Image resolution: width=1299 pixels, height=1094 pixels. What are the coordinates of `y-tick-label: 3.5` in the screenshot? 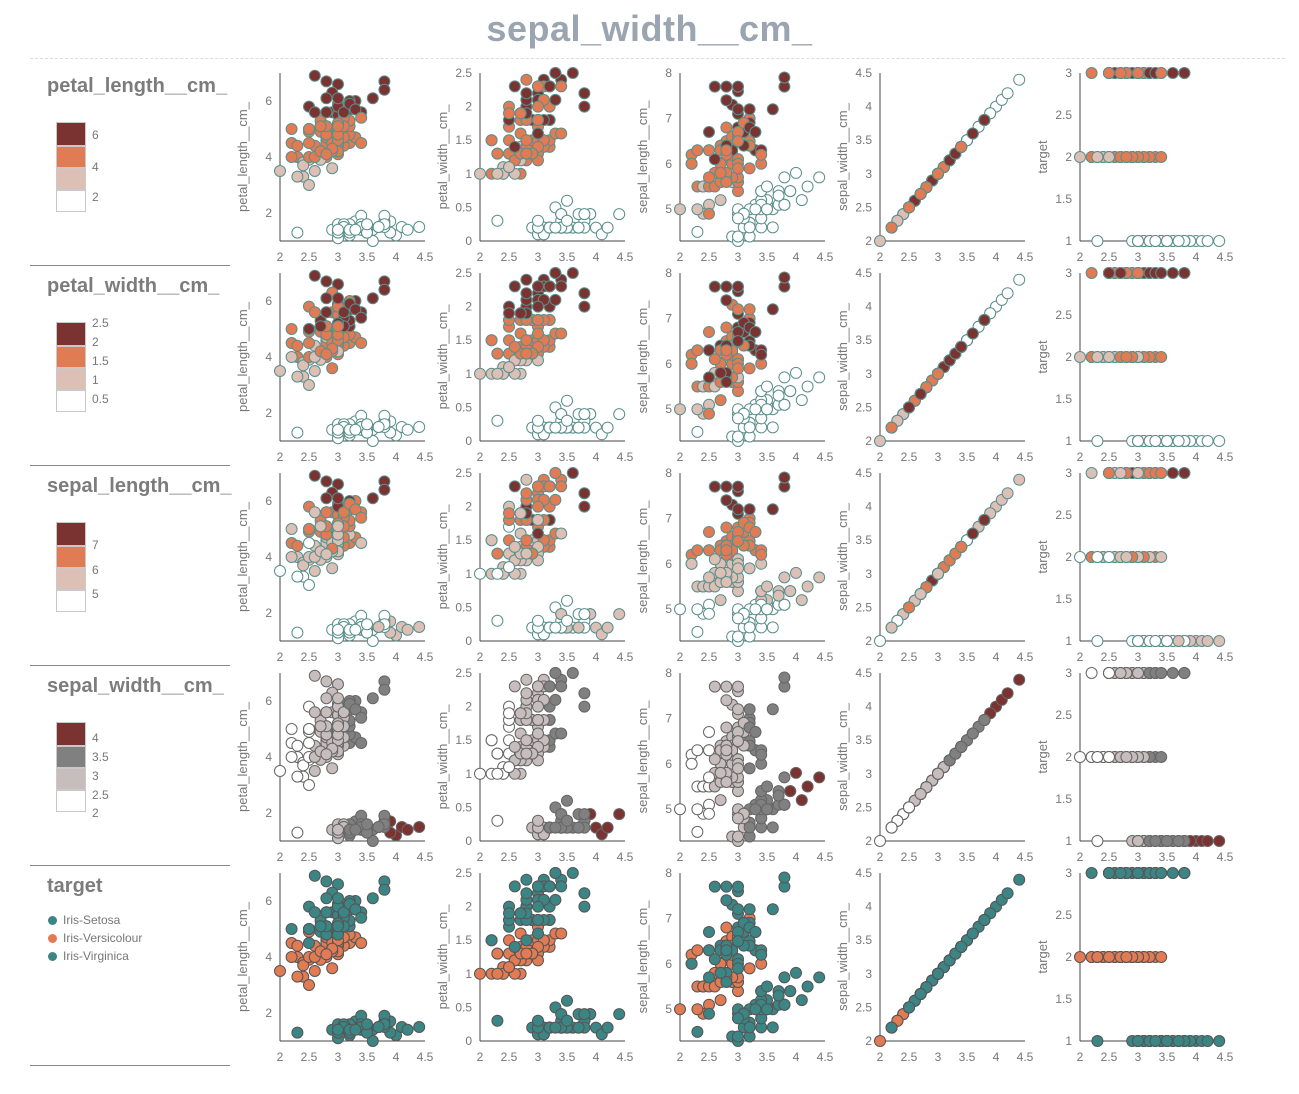 It's located at (863, 740).